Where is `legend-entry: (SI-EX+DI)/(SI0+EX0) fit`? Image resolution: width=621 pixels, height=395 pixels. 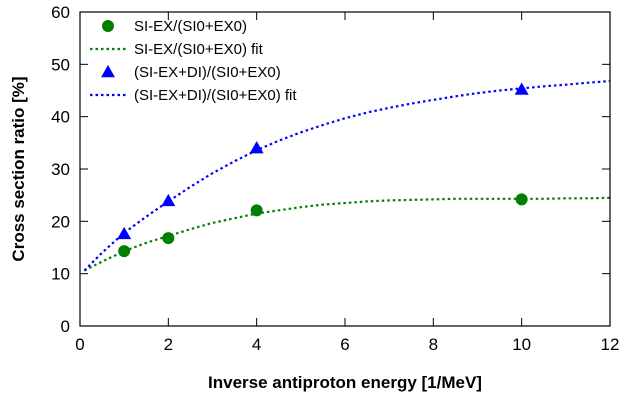 legend-entry: (SI-EX+DI)/(SI0+EX0) fit is located at coordinates (215, 95).